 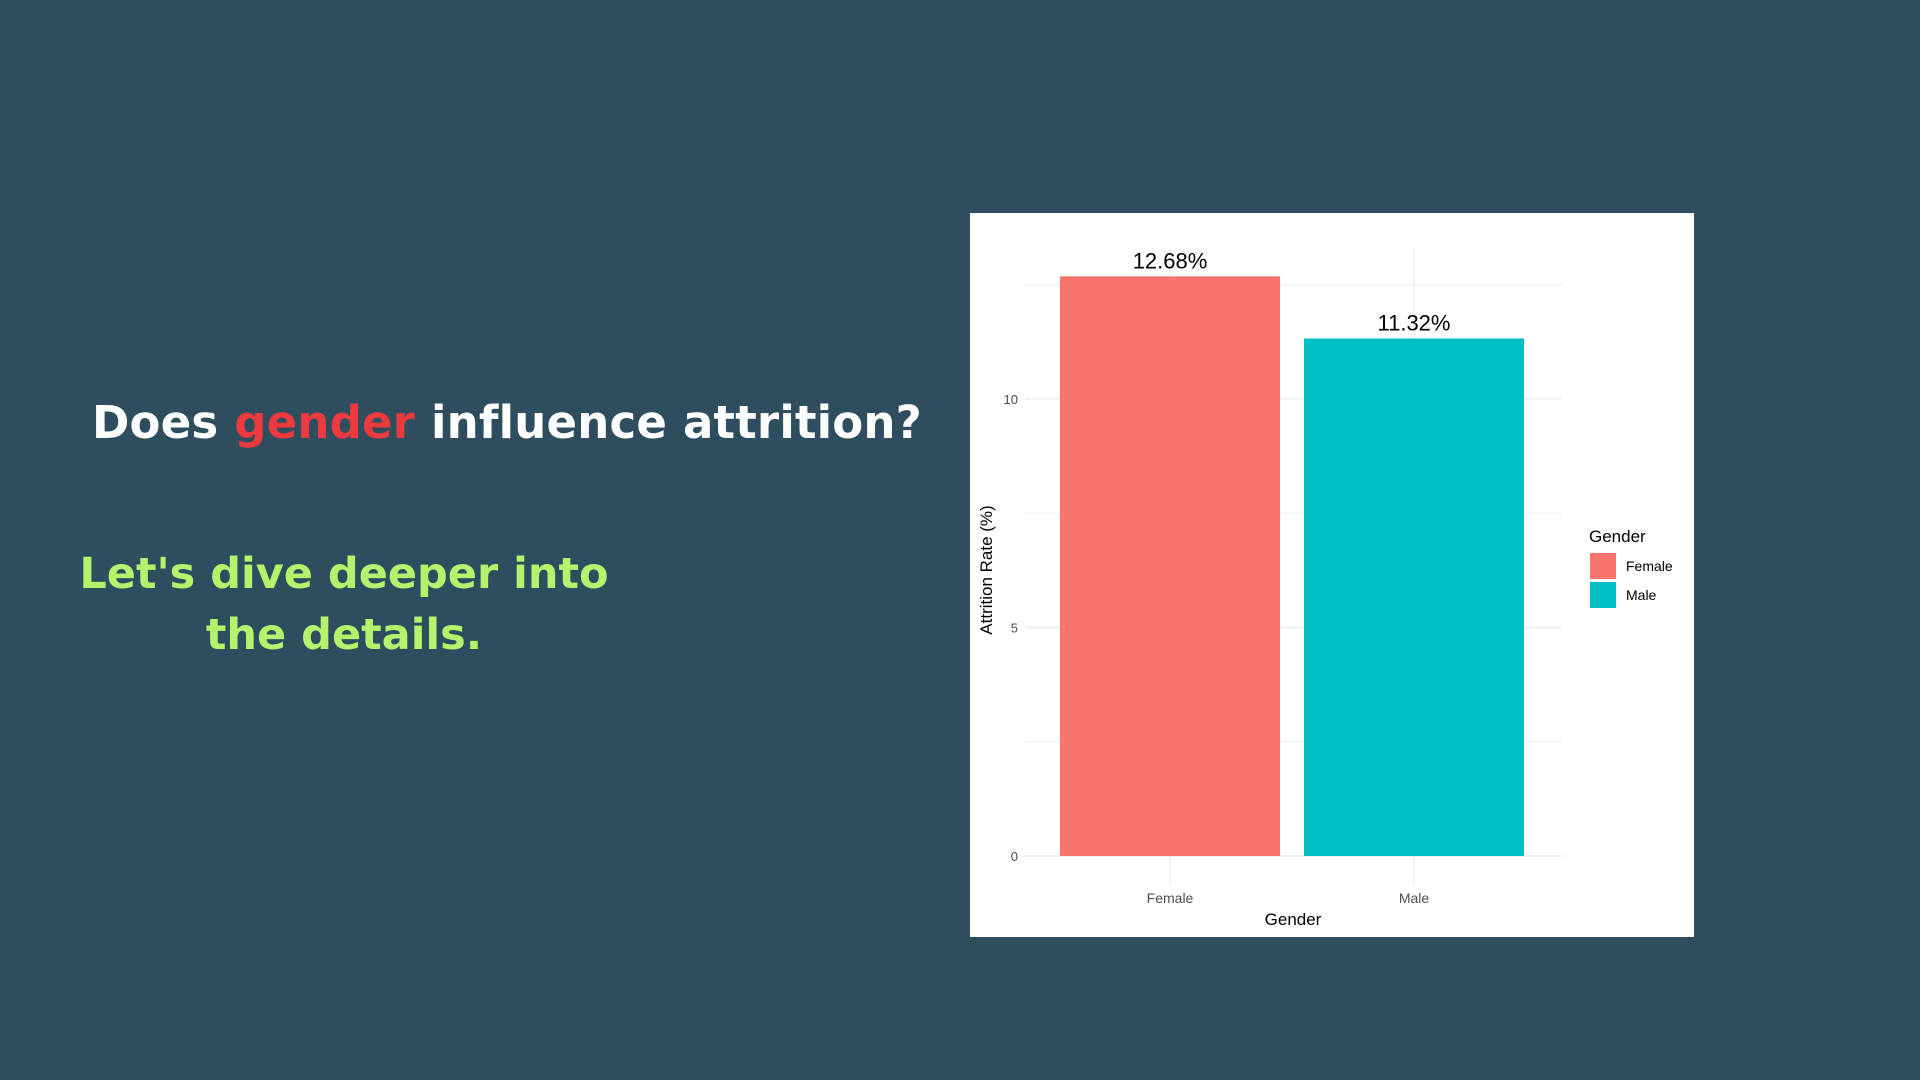 What do you see at coordinates (1649, 566) in the screenshot?
I see `legend-label-female: Female` at bounding box center [1649, 566].